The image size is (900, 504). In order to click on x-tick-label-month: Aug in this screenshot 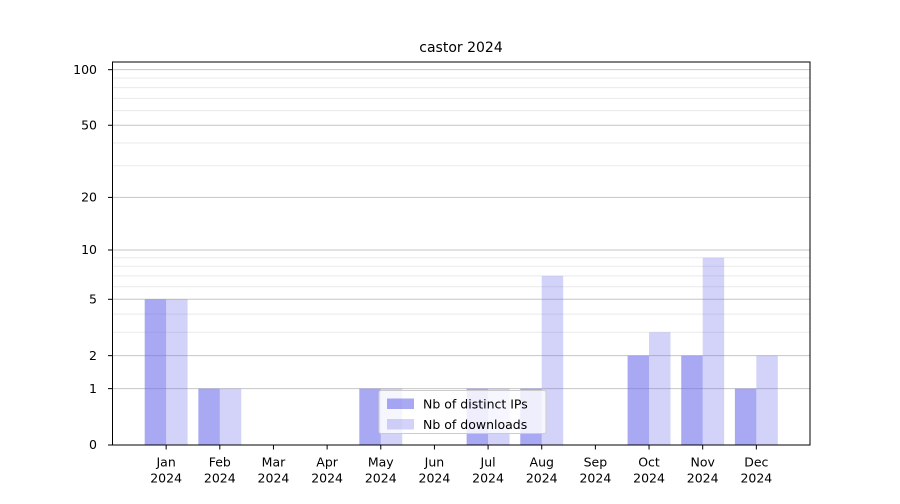, I will do `click(542, 462)`.